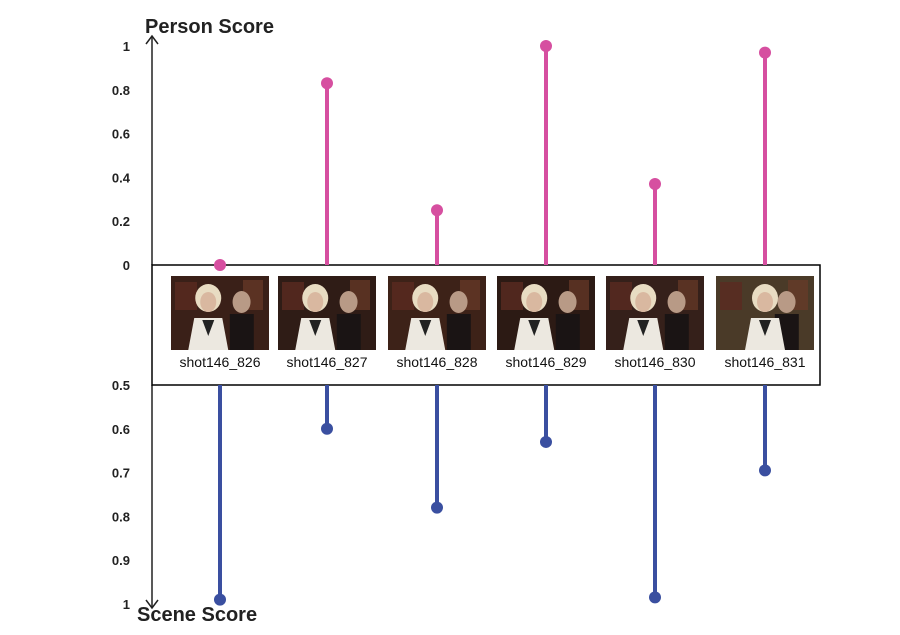  What do you see at coordinates (765, 362) in the screenshot?
I see `shot-label: shot146_831` at bounding box center [765, 362].